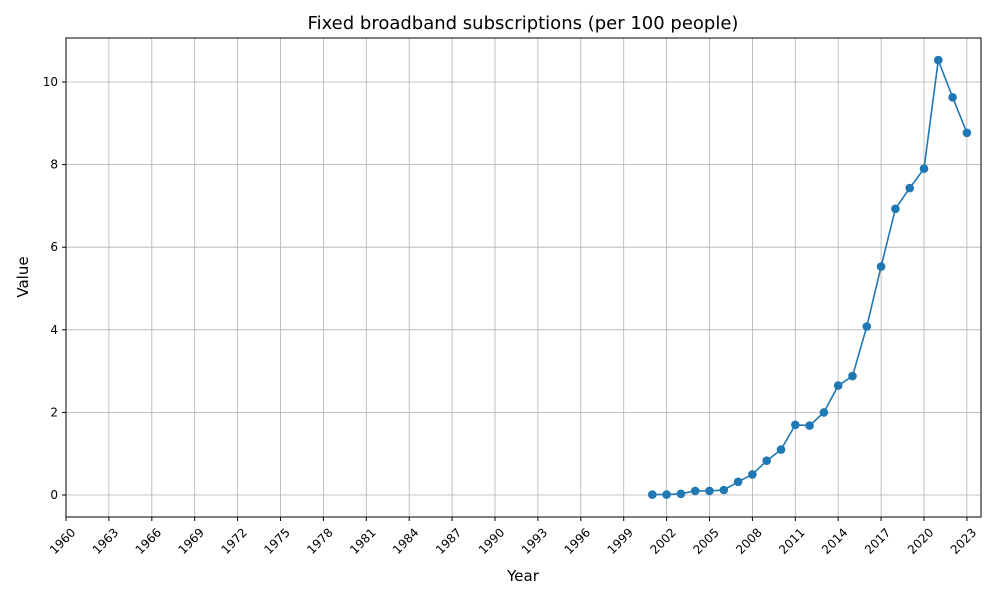 The image size is (1000, 600). Describe the element at coordinates (319, 540) in the screenshot. I see `x-tick-label: 1978` at that location.